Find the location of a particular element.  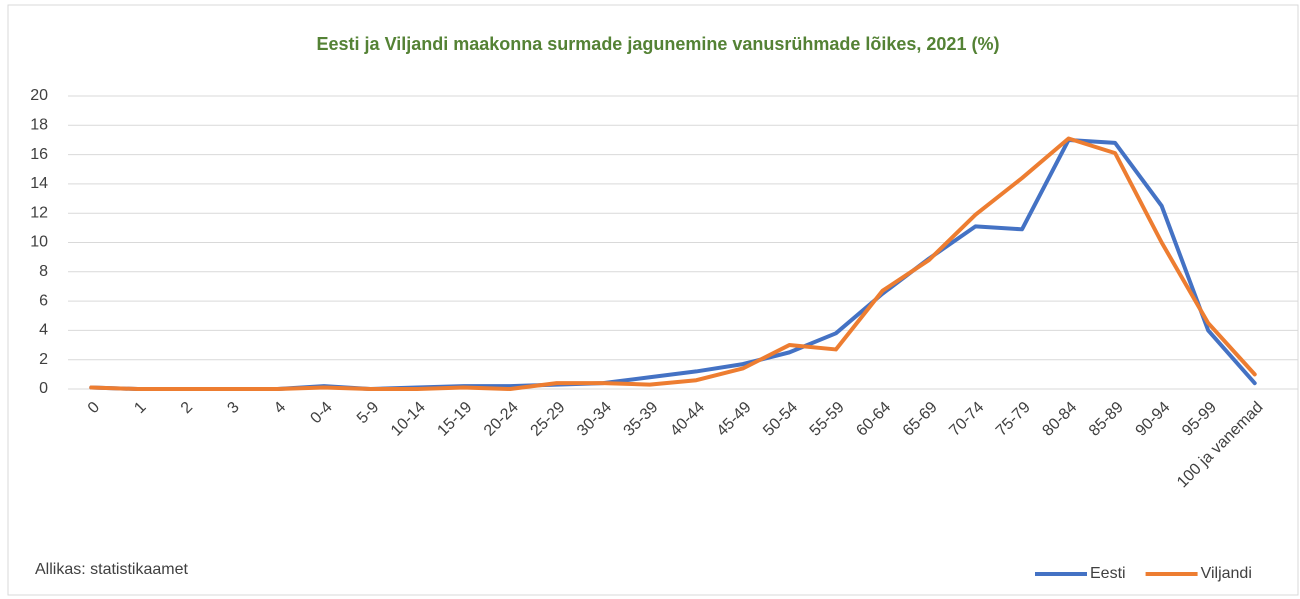

y-tick-label: 0 is located at coordinates (43, 388).